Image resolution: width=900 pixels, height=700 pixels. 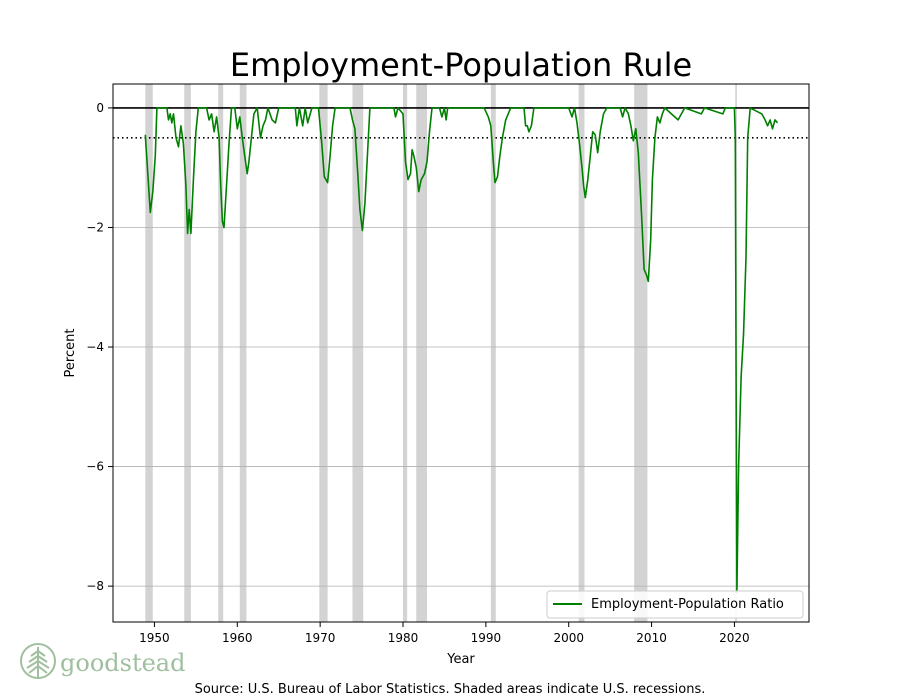 What do you see at coordinates (734, 638) in the screenshot?
I see `x-tick-label: 2020` at bounding box center [734, 638].